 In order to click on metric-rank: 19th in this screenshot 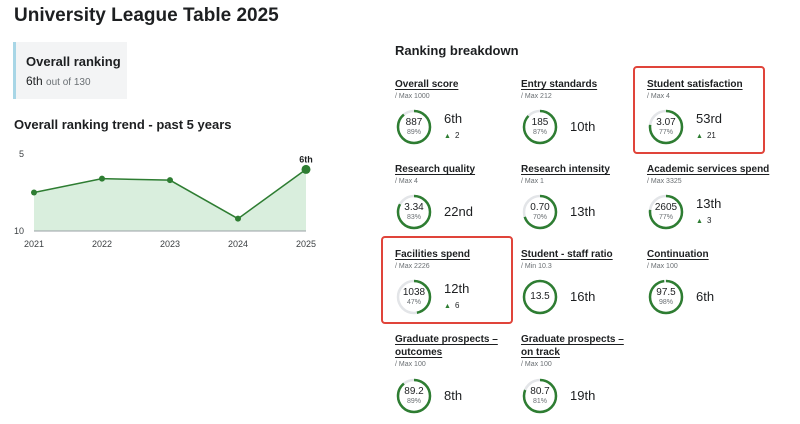, I will do `click(583, 395)`.